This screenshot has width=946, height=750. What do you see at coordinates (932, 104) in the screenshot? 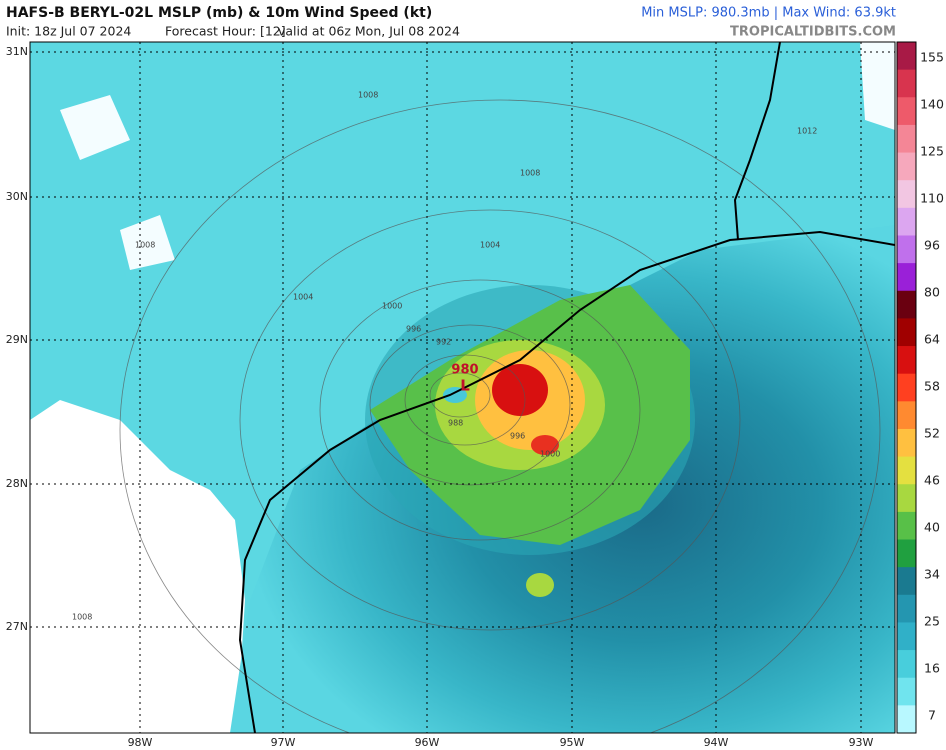
I see `colorbar-label: 140` at bounding box center [932, 104].